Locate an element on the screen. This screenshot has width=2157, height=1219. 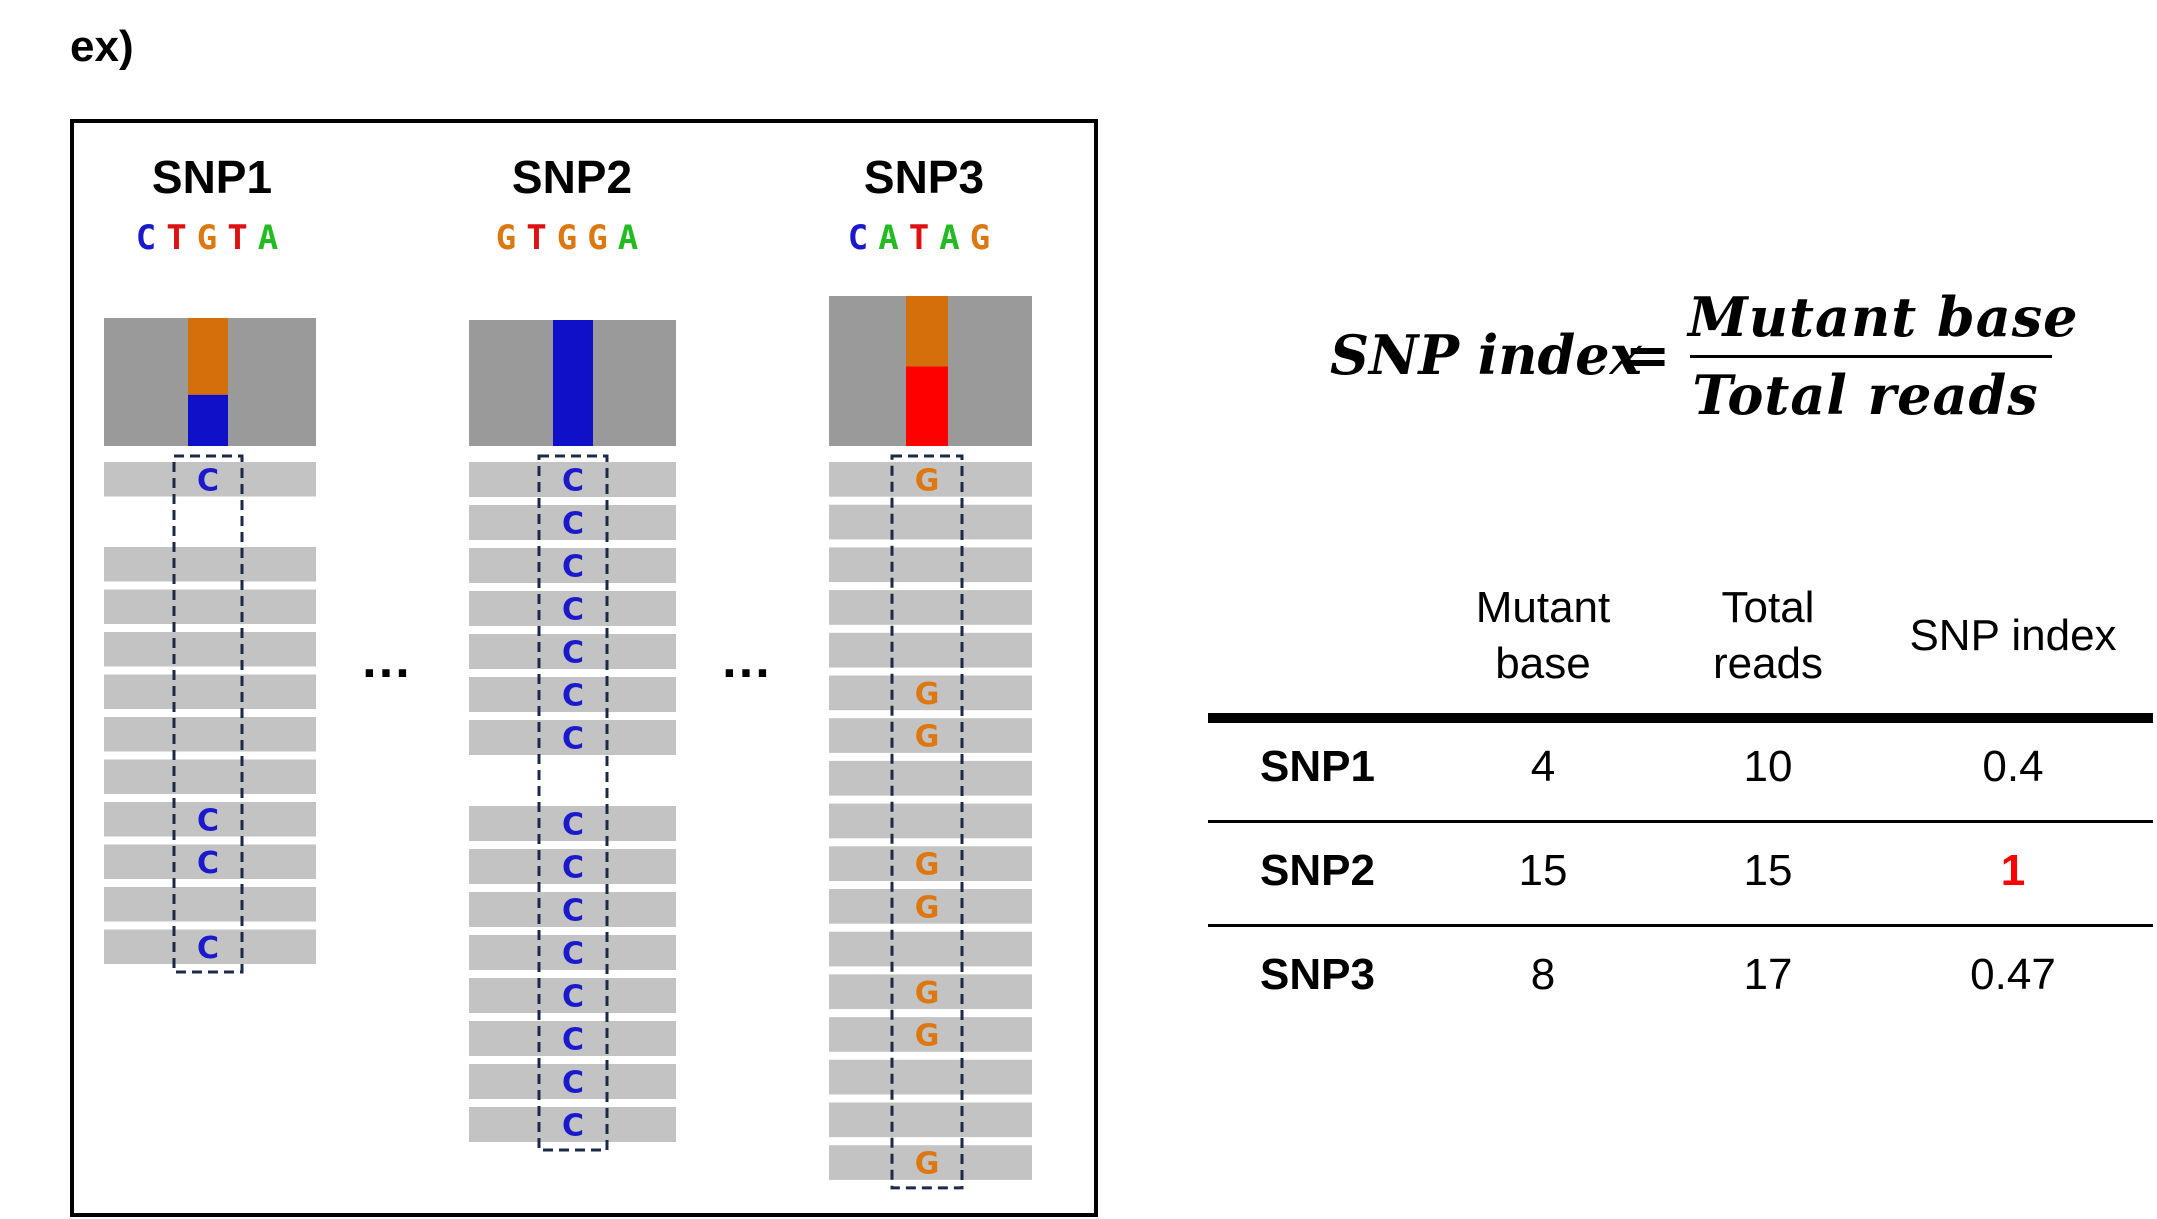
formula-numerator: Mutant base is located at coordinates (1883, 317).